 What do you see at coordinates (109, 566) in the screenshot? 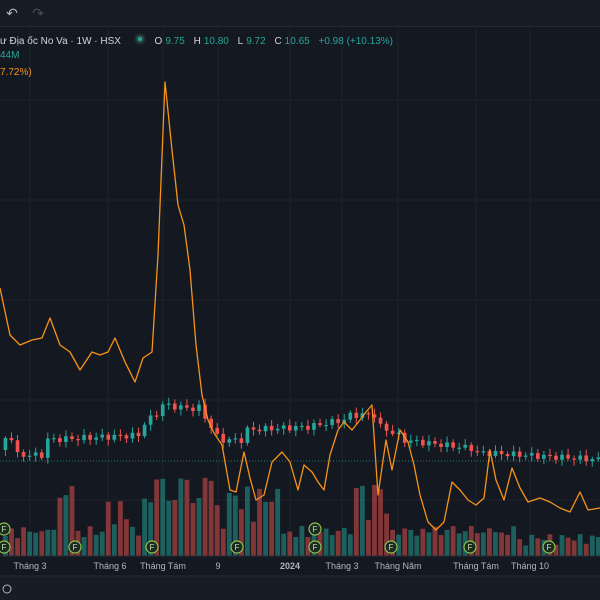
I see `time-axis-label: Tháng 6` at bounding box center [109, 566].